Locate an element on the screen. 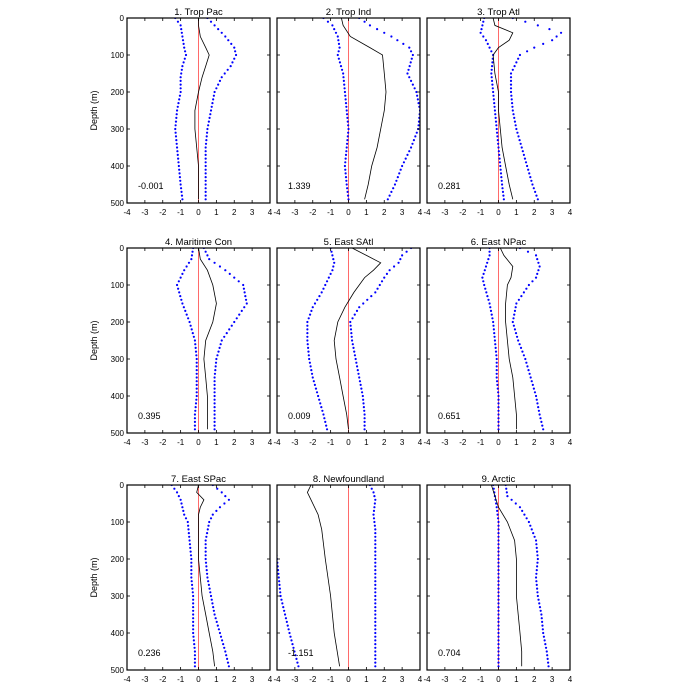  spread-dots is located at coordinates (200, 576).